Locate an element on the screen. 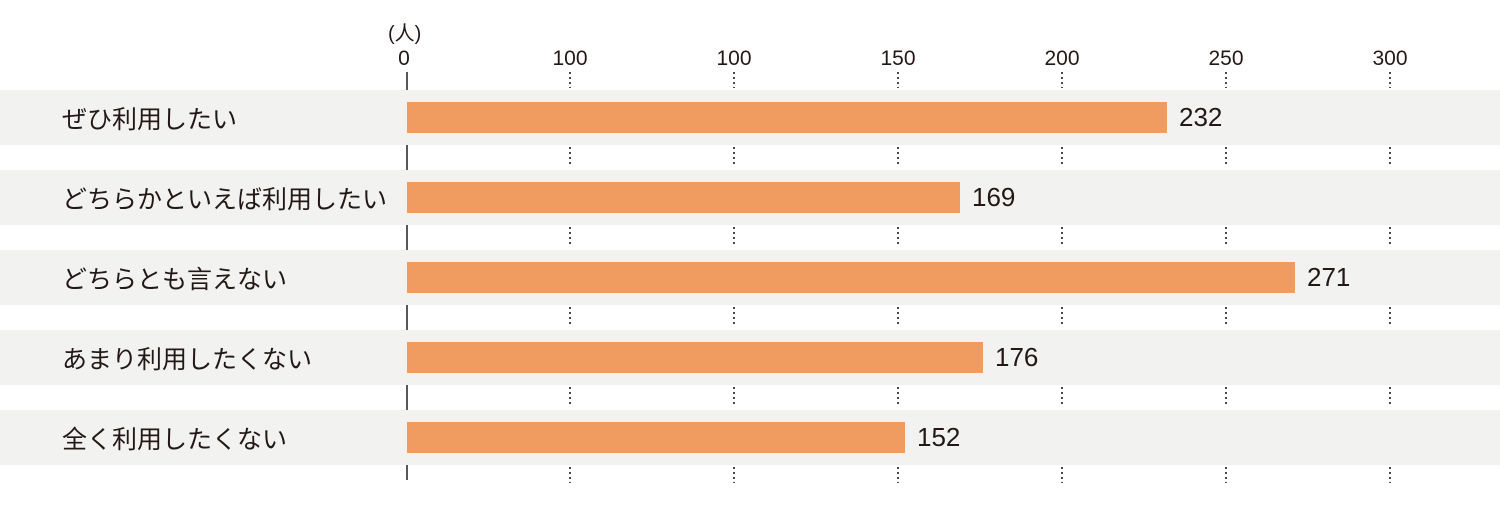 Image resolution: width=1500 pixels, height=509 pixels. chart-row: どちらかといえば利用したい 169 is located at coordinates (750, 197).